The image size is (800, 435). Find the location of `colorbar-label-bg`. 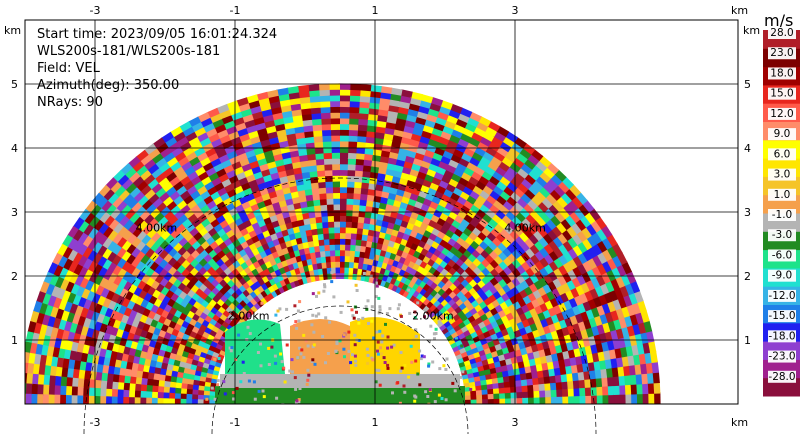

colorbar-label-bg is located at coordinates (782, 235).